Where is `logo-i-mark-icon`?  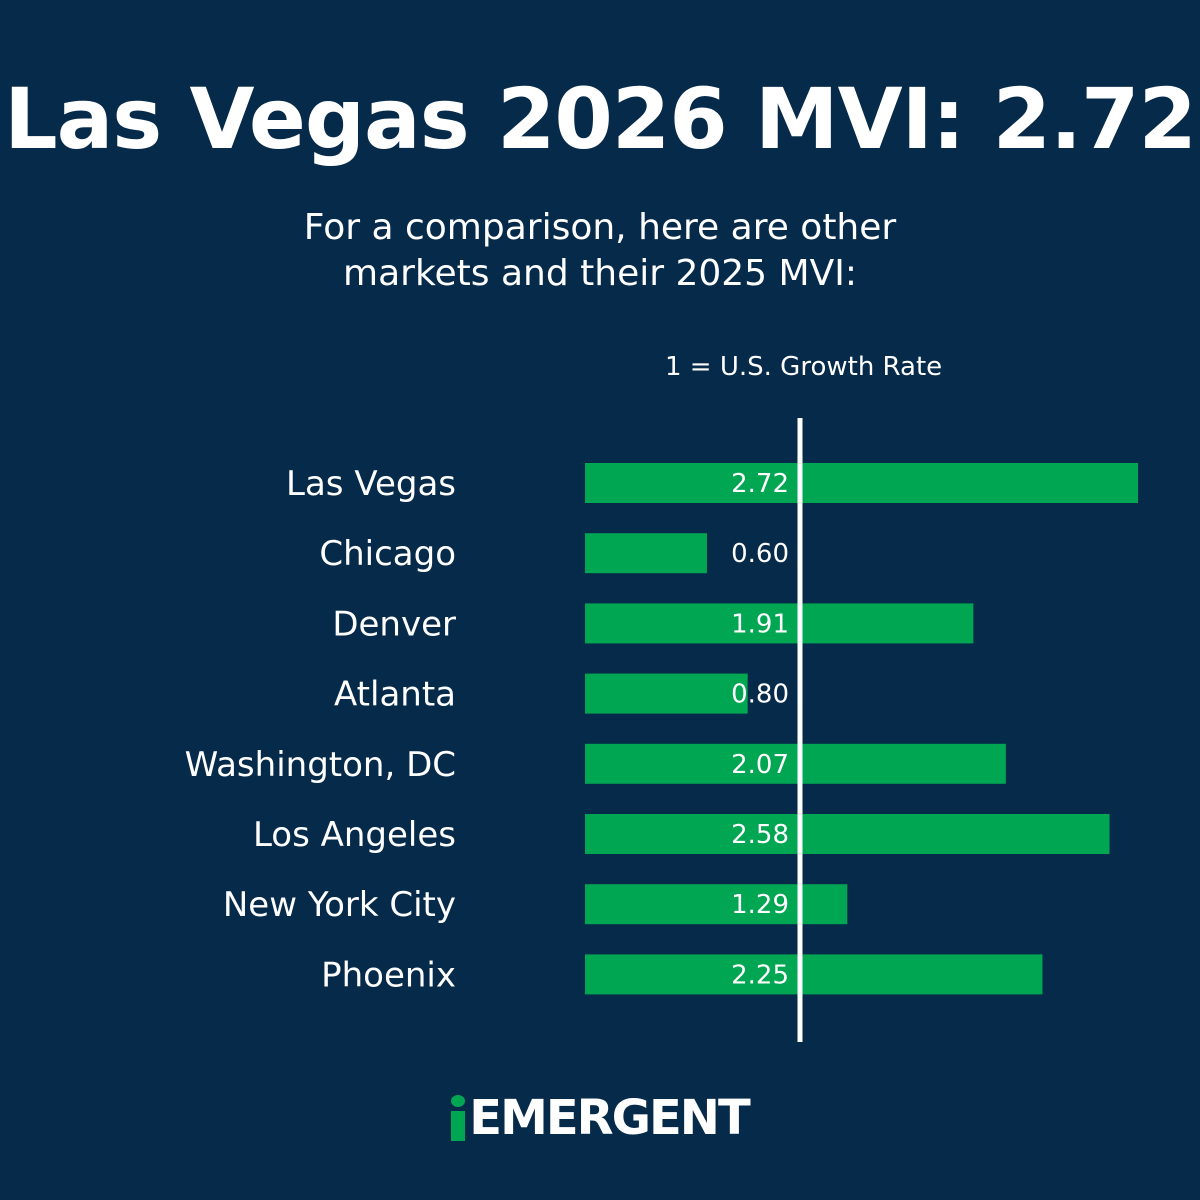
logo-i-mark-icon is located at coordinates (458, 1118).